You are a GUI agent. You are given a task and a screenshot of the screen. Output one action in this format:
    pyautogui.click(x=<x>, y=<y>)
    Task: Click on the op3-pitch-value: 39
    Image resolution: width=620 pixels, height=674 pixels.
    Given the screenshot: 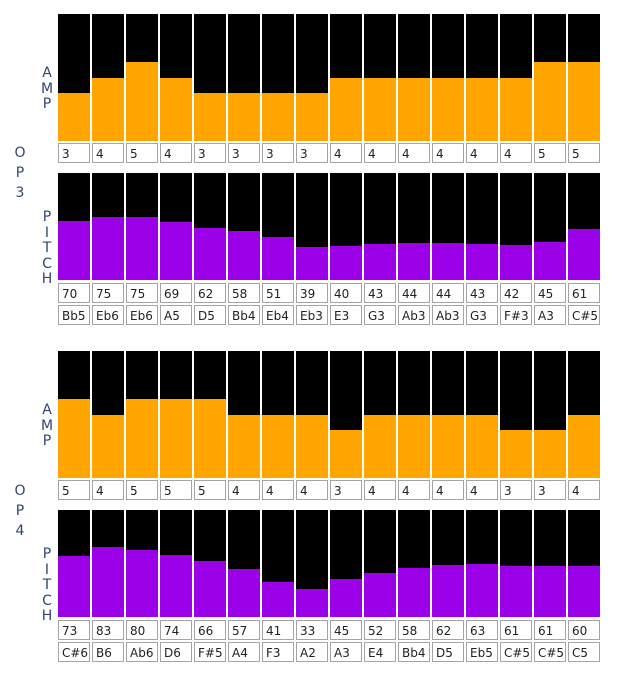 What is the action you would take?
    pyautogui.click(x=312, y=293)
    